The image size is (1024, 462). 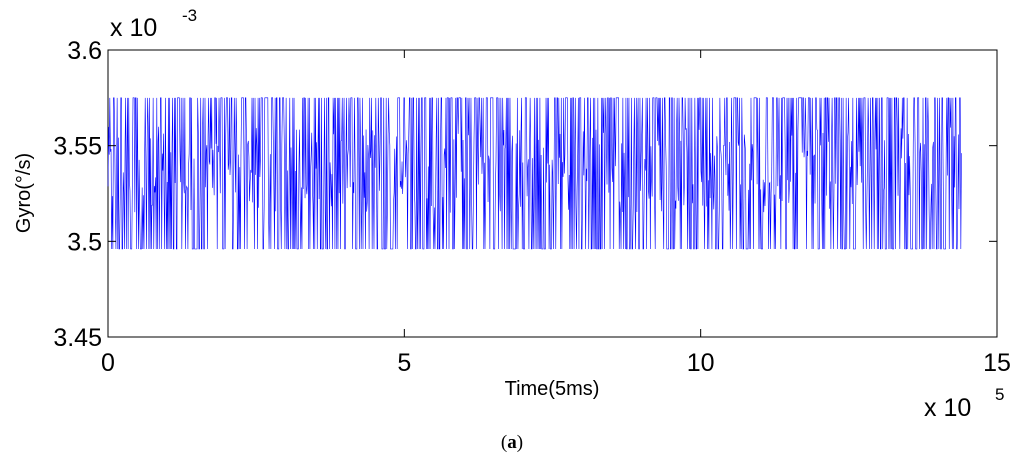 What do you see at coordinates (77, 147) in the screenshot?
I see `y-tick-label: 3.55` at bounding box center [77, 147].